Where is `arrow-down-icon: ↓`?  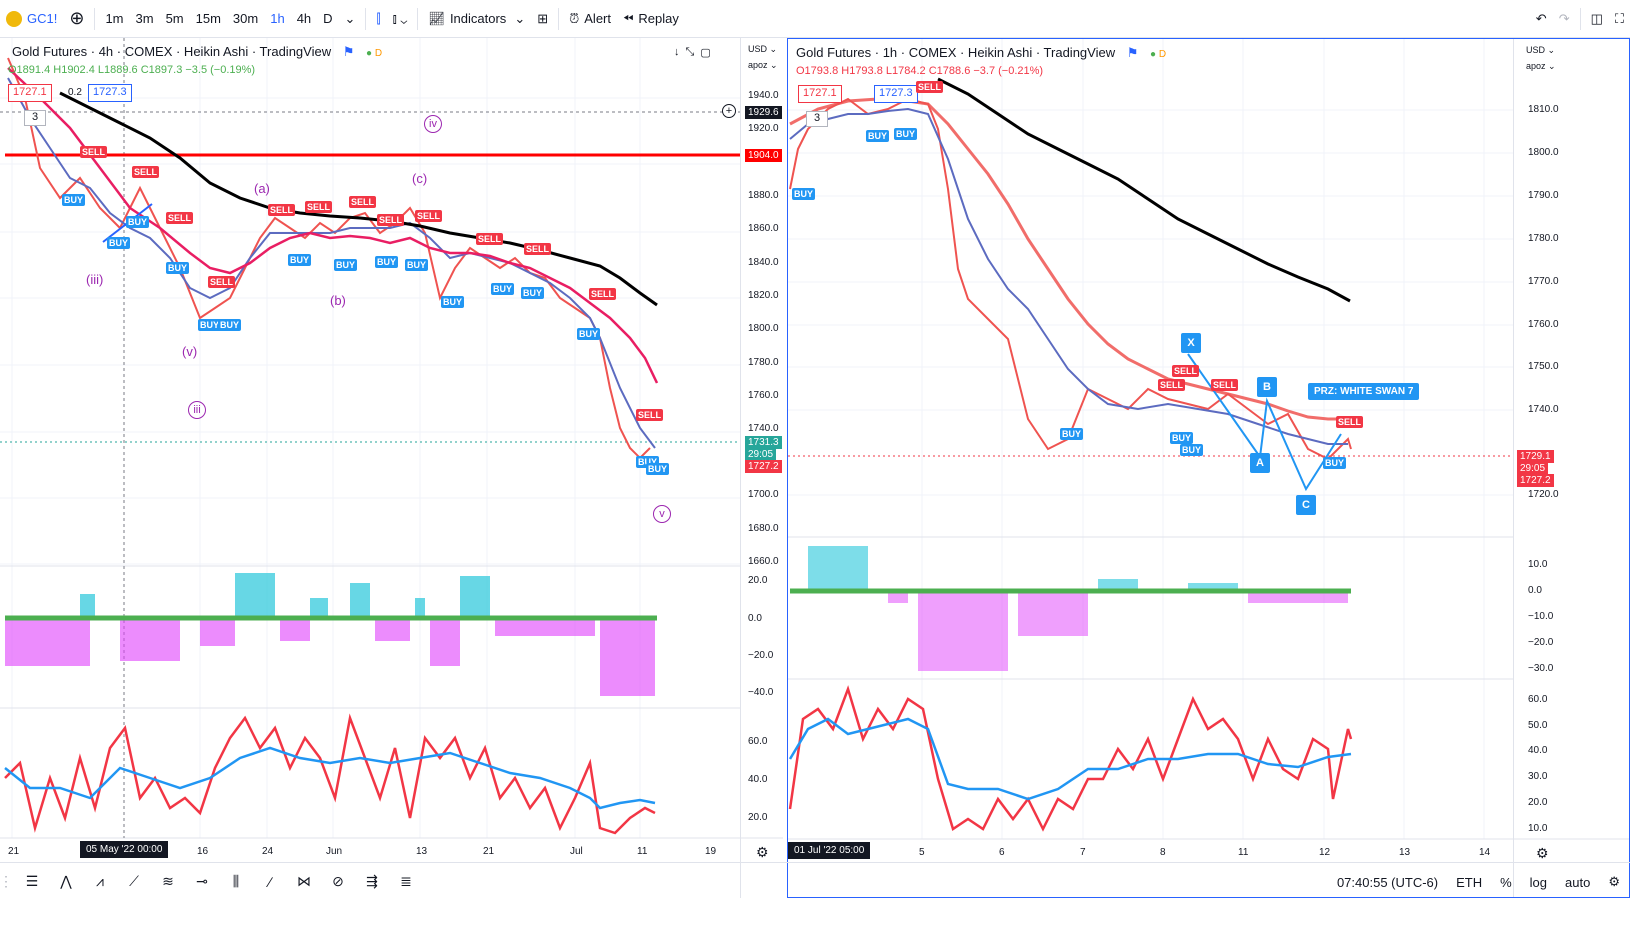 arrow-down-icon: ↓ is located at coordinates (677, 52).